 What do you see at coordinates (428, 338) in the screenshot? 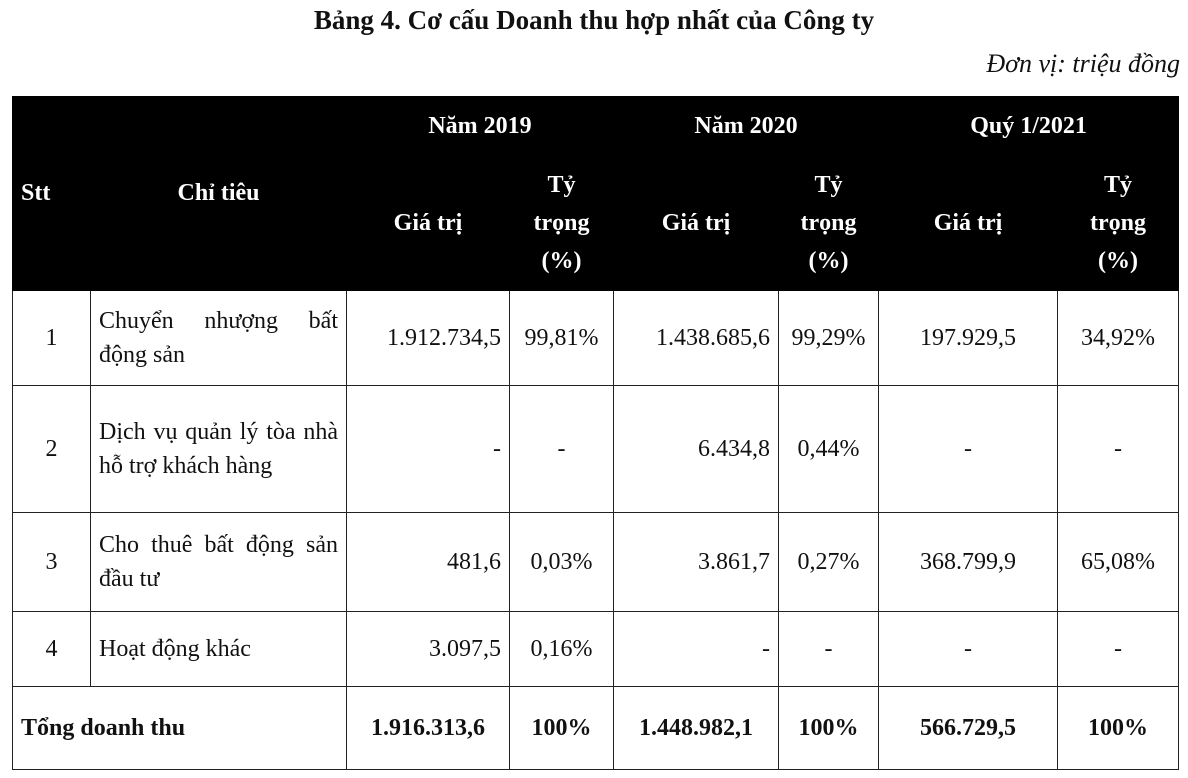
I see `cell-value-2019: 1.912.734,5` at bounding box center [428, 338].